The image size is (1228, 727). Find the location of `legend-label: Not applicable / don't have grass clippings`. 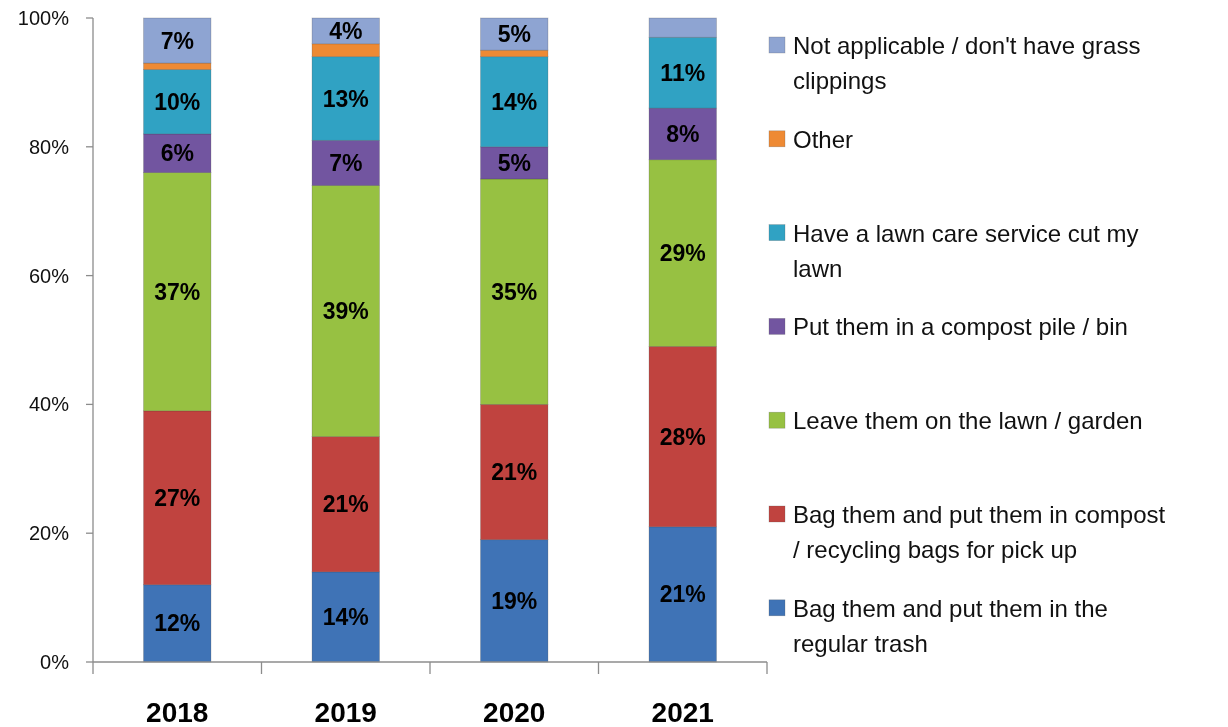

legend-label: Not applicable / don't have grass clippings is located at coordinates (967, 62).